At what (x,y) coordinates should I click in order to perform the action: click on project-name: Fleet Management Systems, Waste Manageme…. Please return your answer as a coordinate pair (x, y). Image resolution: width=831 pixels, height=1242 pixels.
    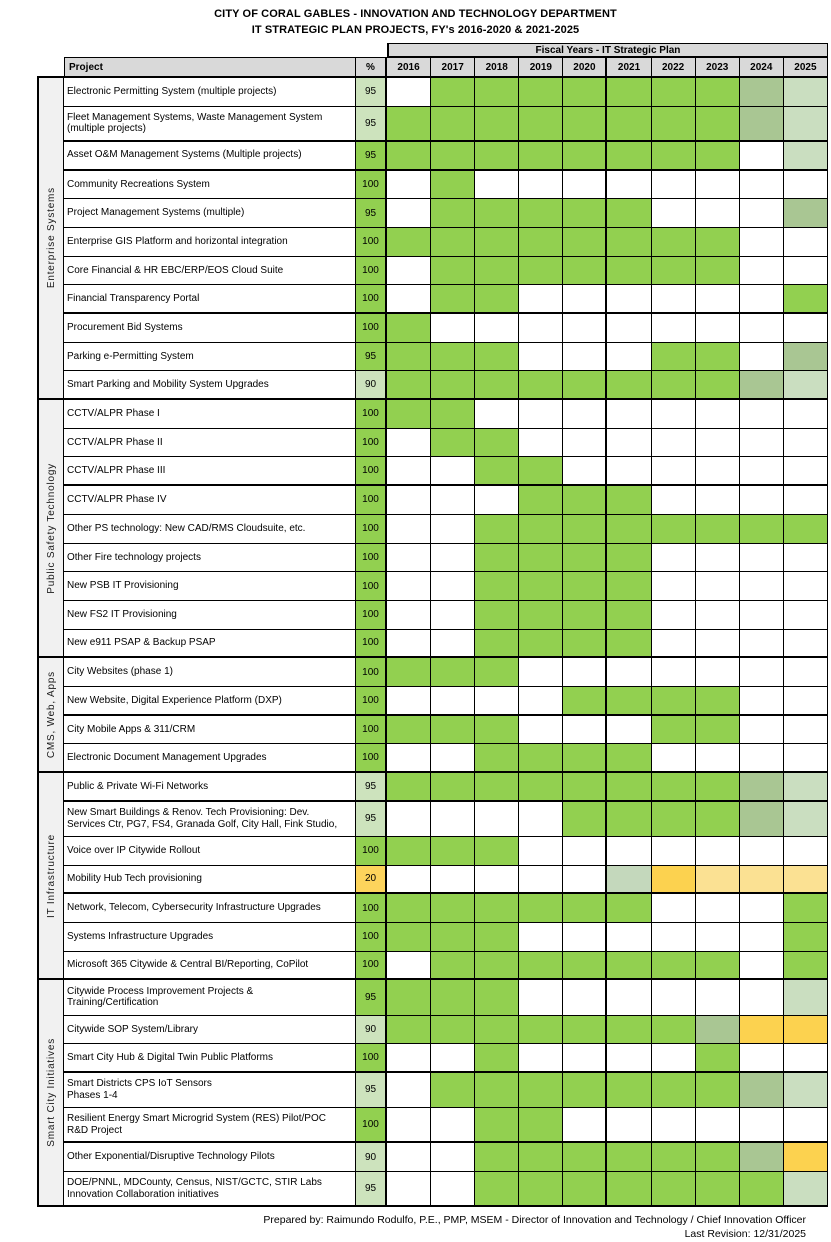
    Looking at the image, I should click on (210, 124).